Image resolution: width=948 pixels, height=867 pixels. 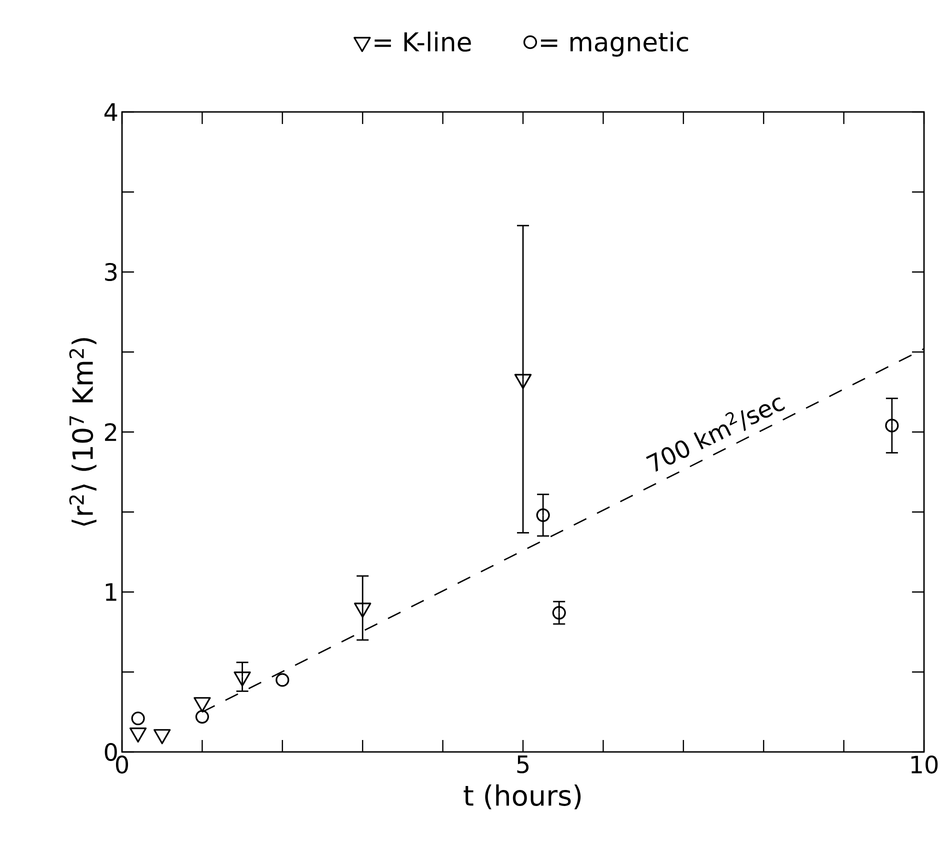 I want to click on x-tick-label: 10, so click(x=924, y=765).